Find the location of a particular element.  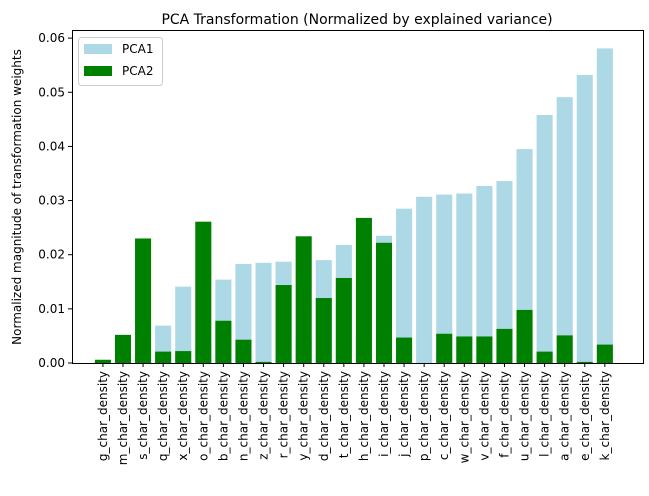

bar-pca2-f_char_density is located at coordinates (504, 345).